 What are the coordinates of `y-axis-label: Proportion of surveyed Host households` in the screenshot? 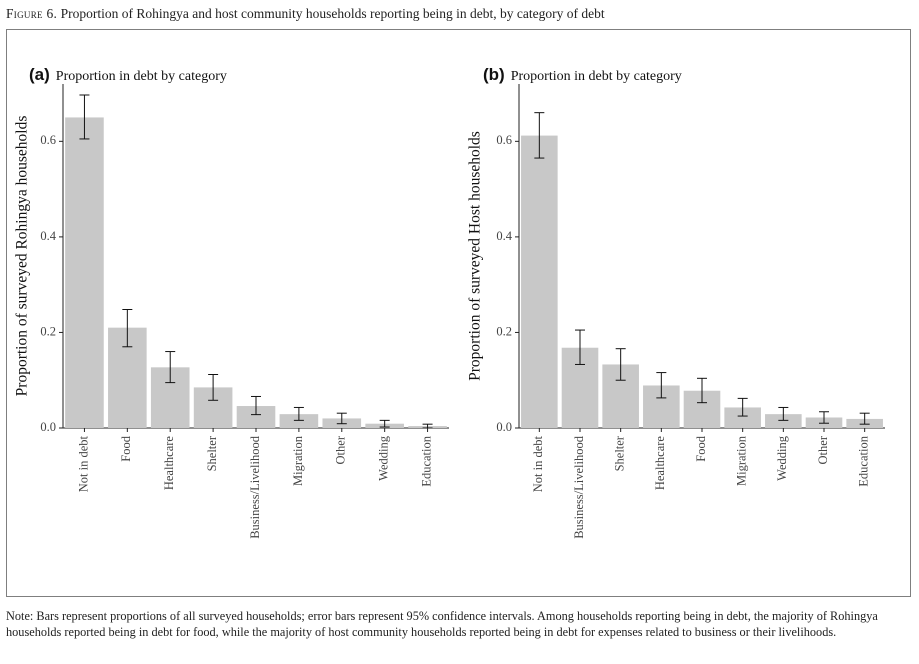 It's located at (475, 256).